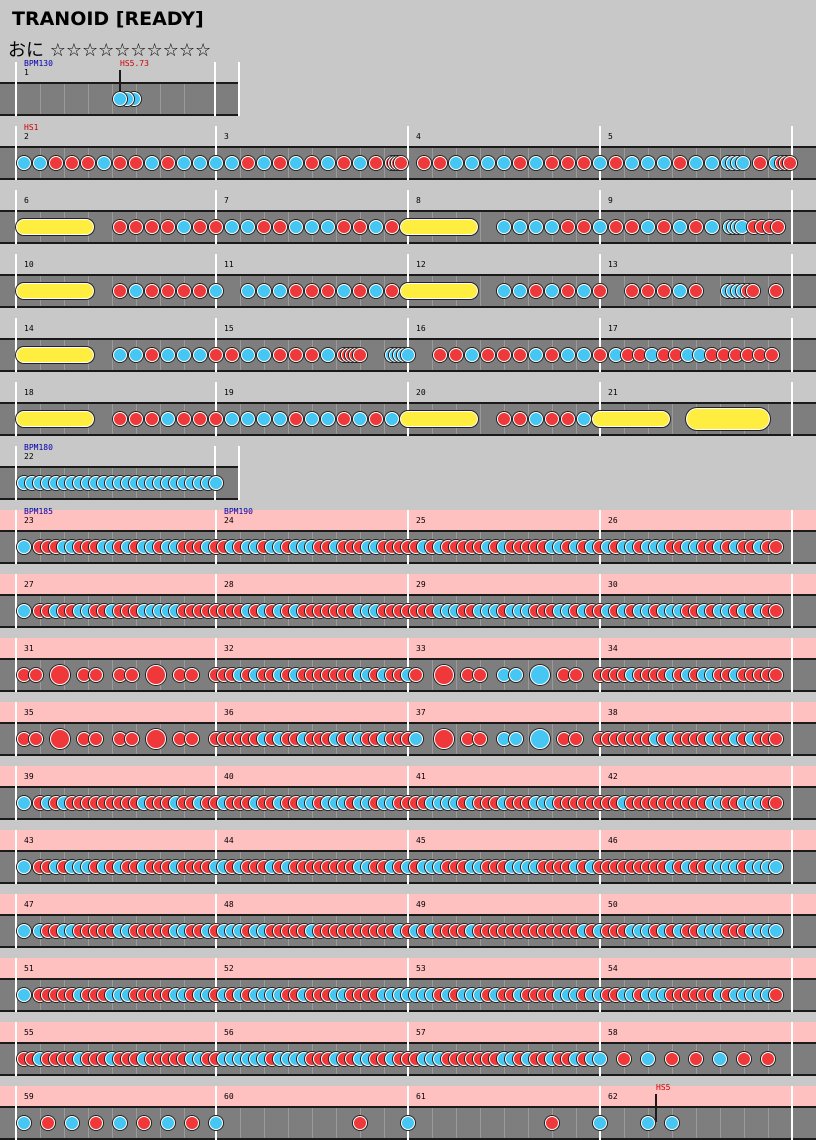 The height and width of the screenshot is (1140, 816). Describe the element at coordinates (29, 392) in the screenshot. I see `measure-number: 18` at that location.